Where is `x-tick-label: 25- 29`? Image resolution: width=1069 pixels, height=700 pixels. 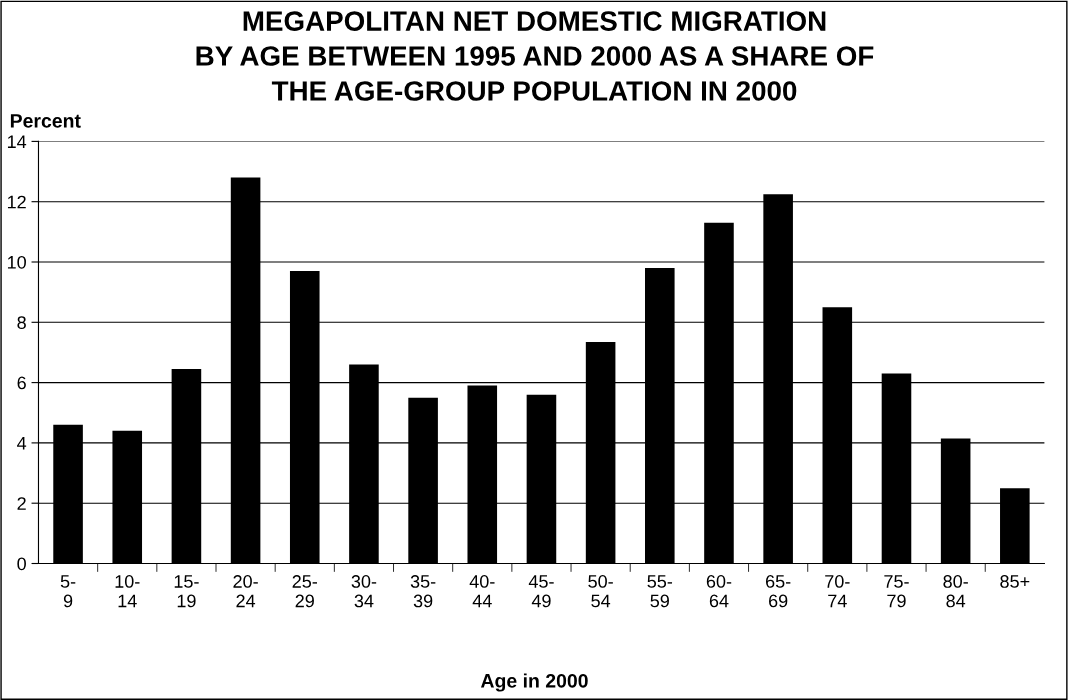
x-tick-label: 25- 29 is located at coordinates (305, 591).